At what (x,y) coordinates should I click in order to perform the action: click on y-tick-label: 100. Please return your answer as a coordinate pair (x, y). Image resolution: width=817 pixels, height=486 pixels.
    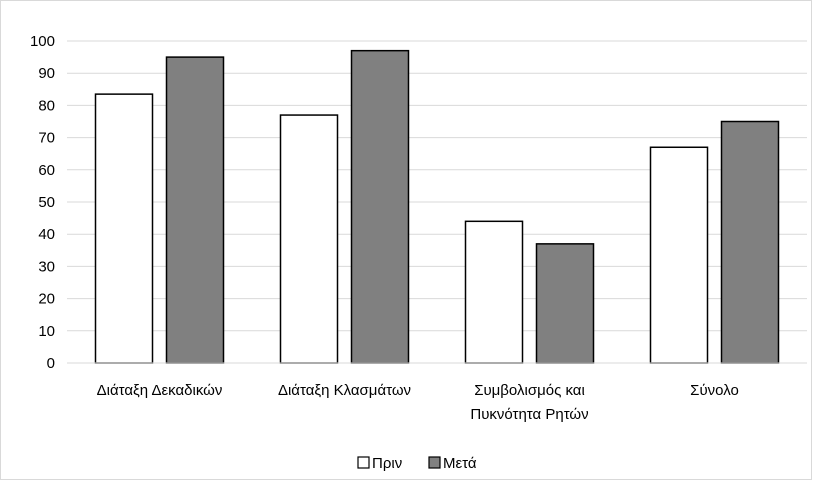
    Looking at the image, I should click on (42, 41).